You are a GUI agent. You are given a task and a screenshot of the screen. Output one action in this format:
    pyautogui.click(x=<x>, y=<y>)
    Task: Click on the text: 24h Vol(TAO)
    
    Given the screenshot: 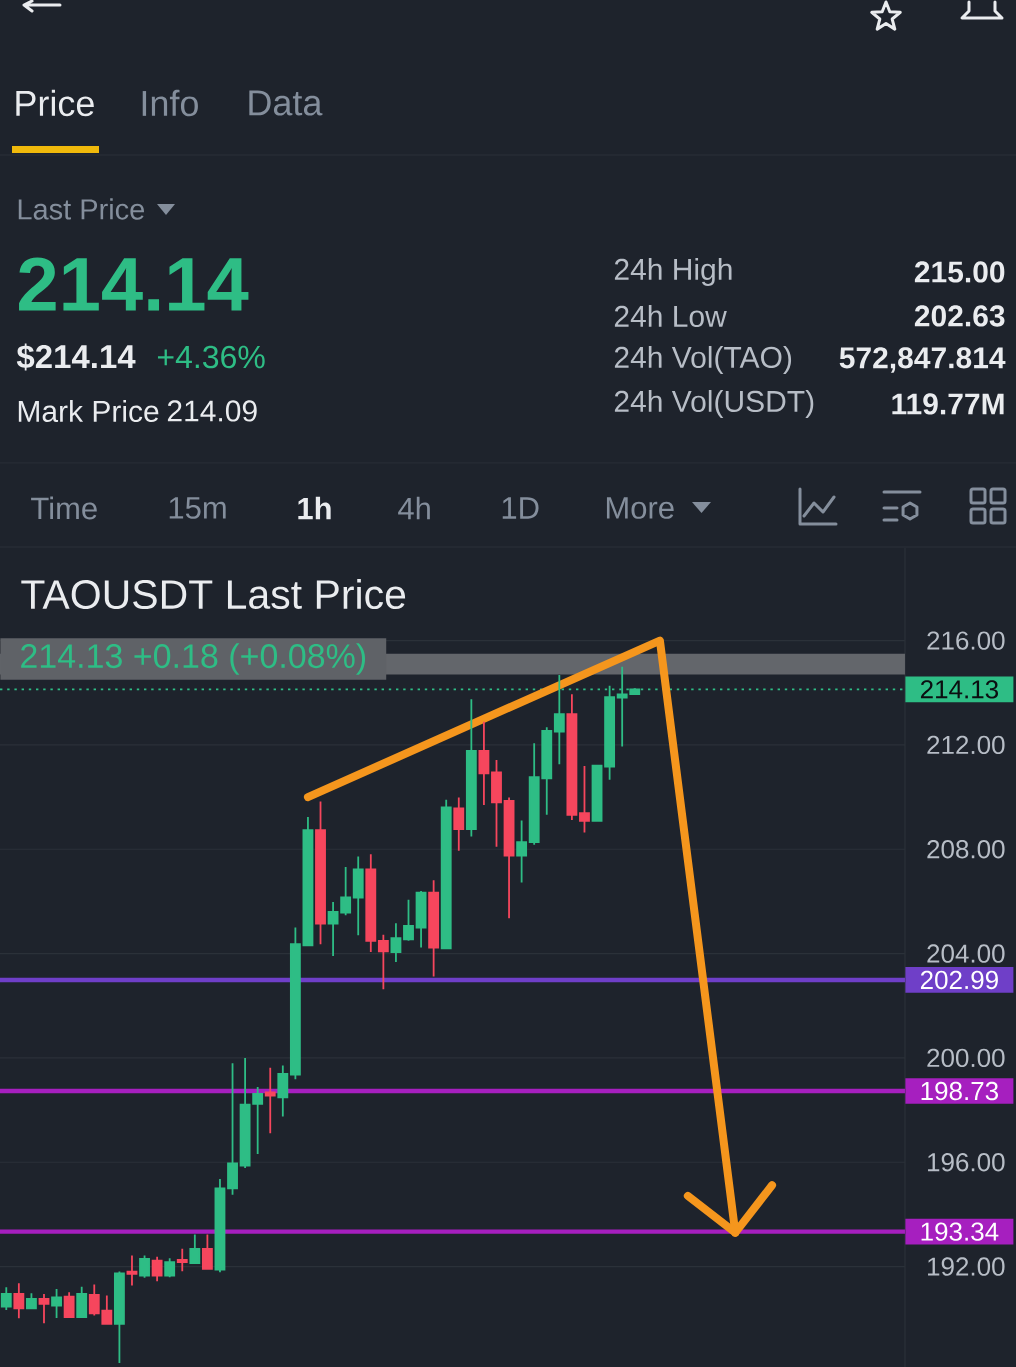 What is the action you would take?
    pyautogui.click(x=703, y=360)
    